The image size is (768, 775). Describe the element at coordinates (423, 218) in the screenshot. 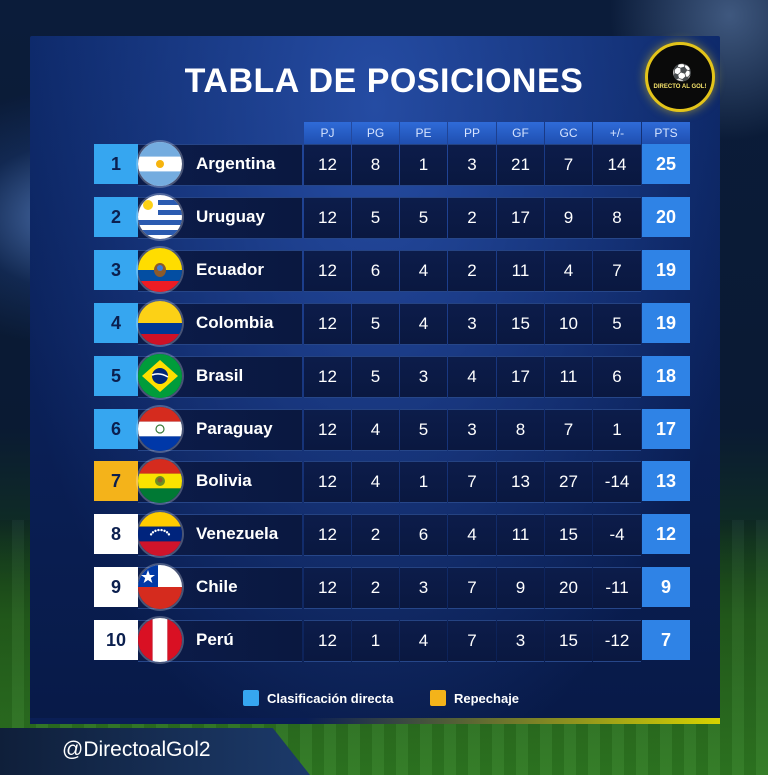

I see `stat-pe: 5` at that location.